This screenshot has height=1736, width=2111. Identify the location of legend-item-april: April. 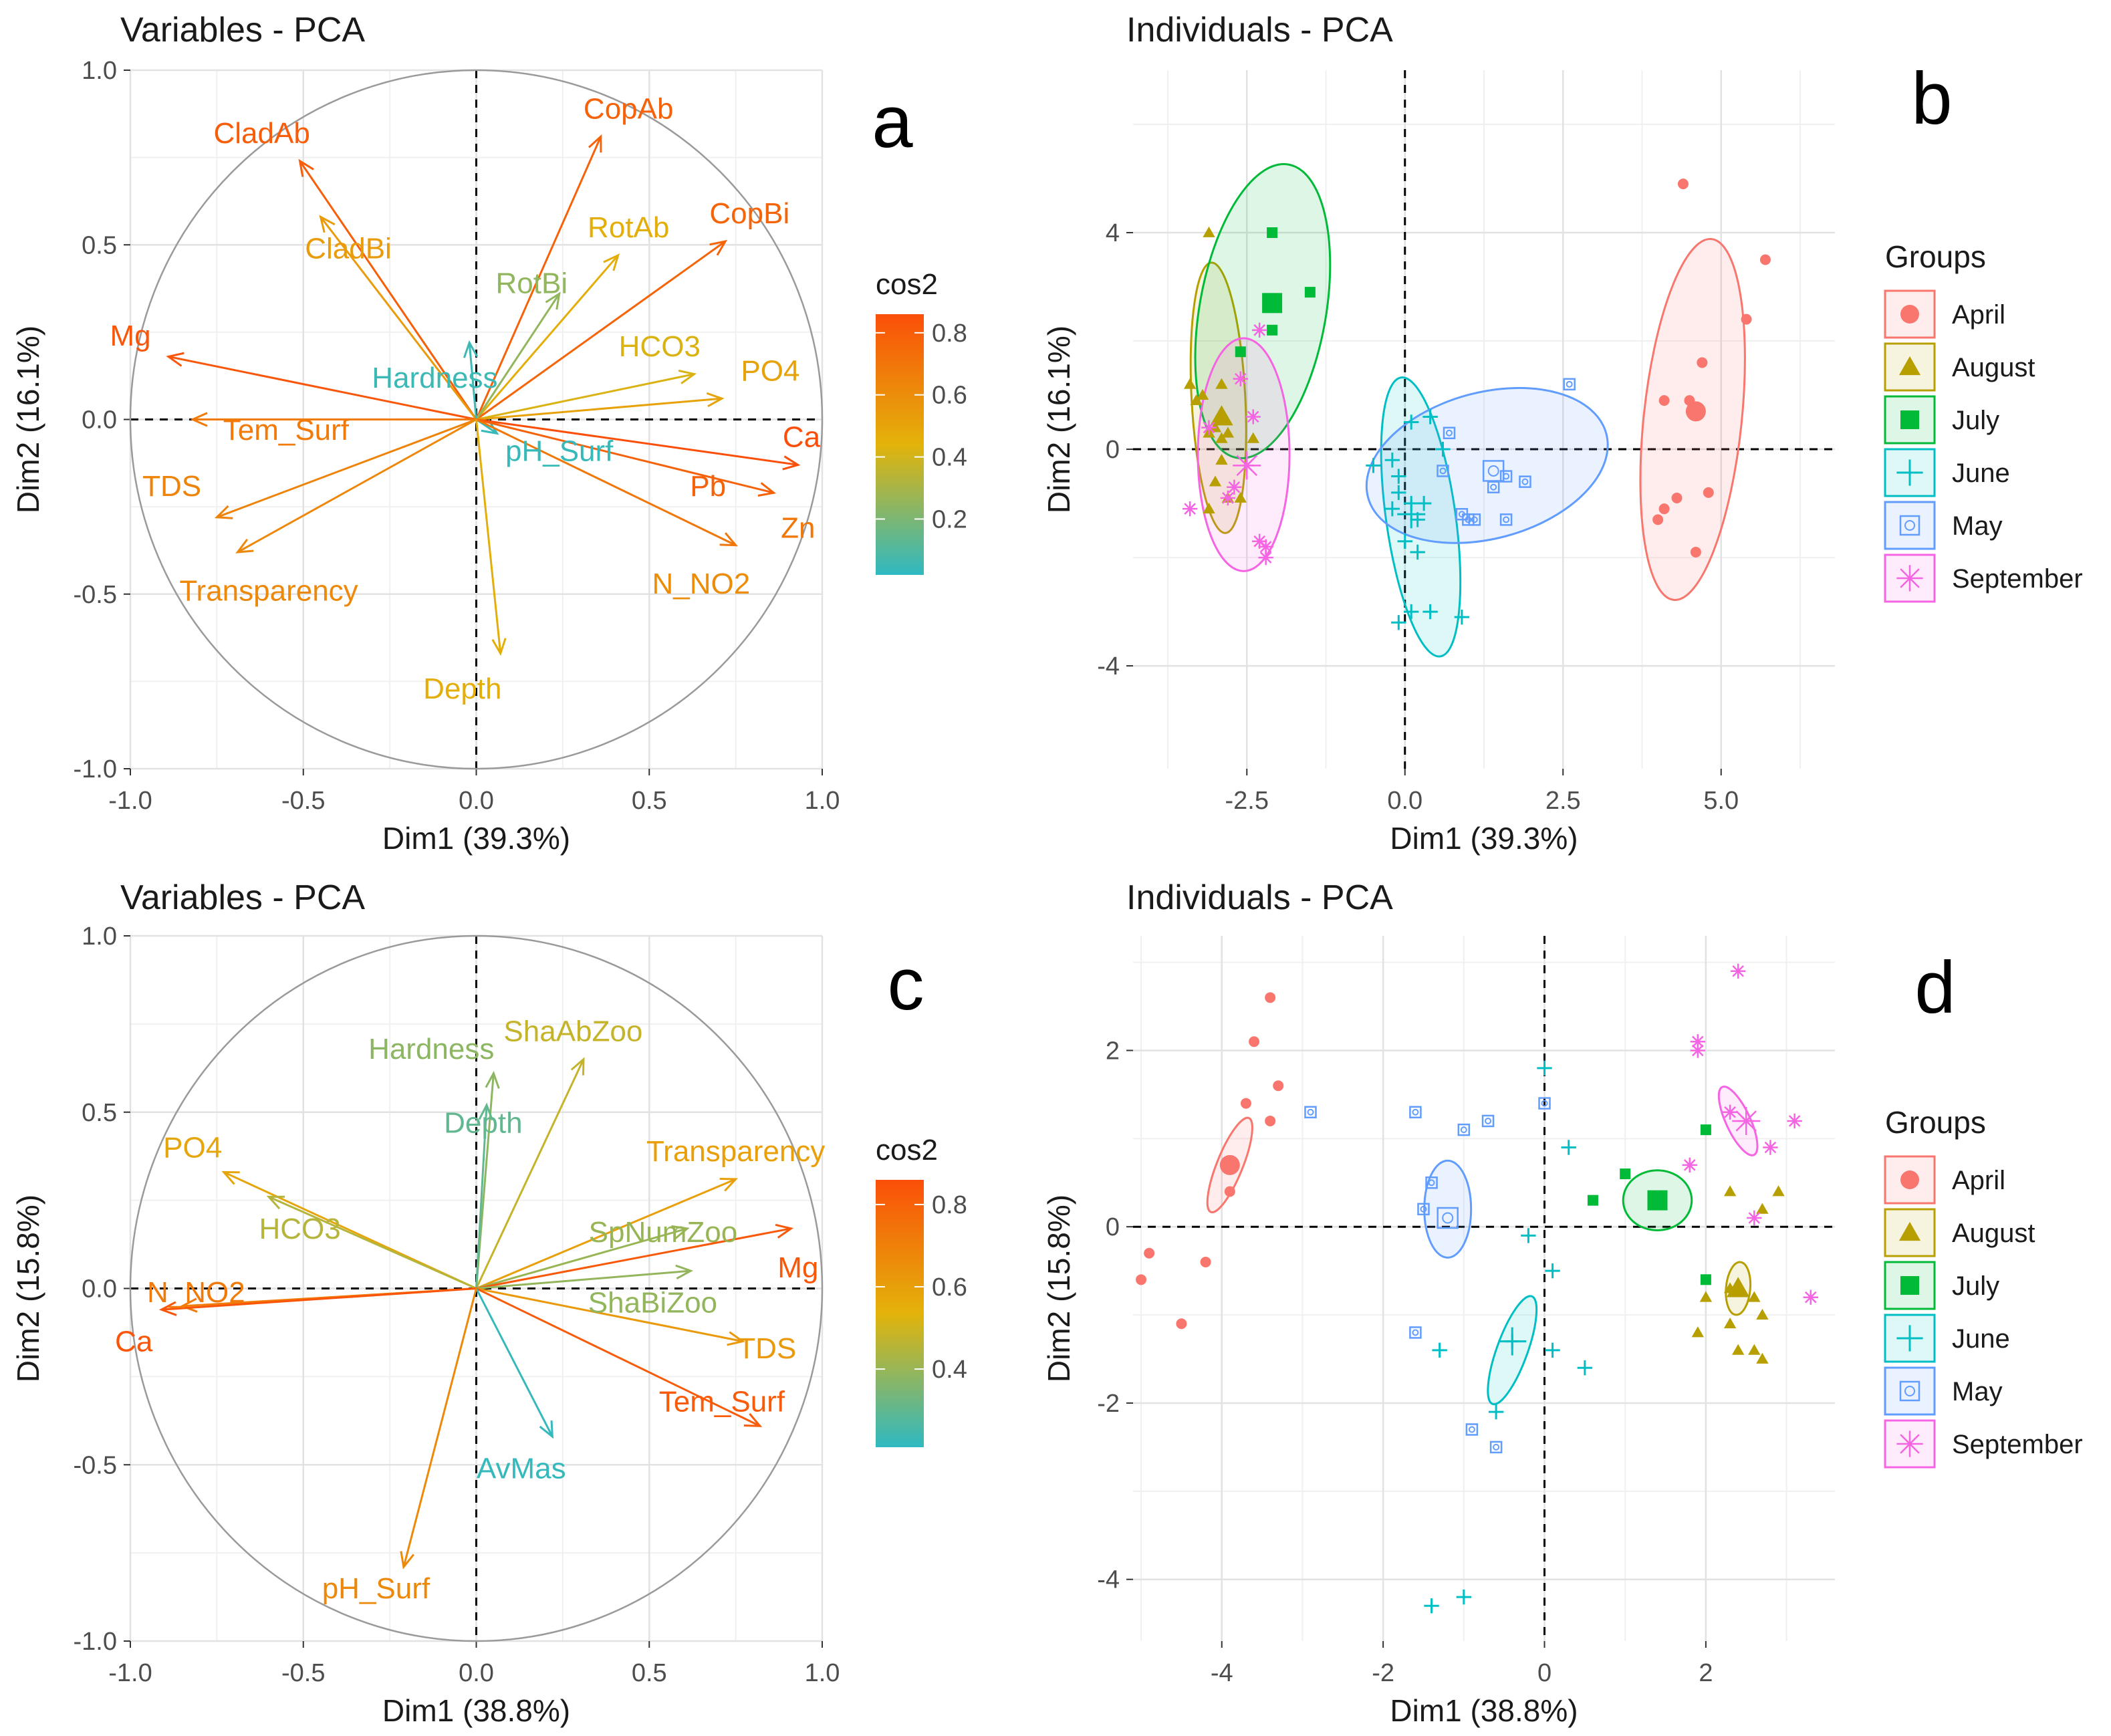
(1944, 314).